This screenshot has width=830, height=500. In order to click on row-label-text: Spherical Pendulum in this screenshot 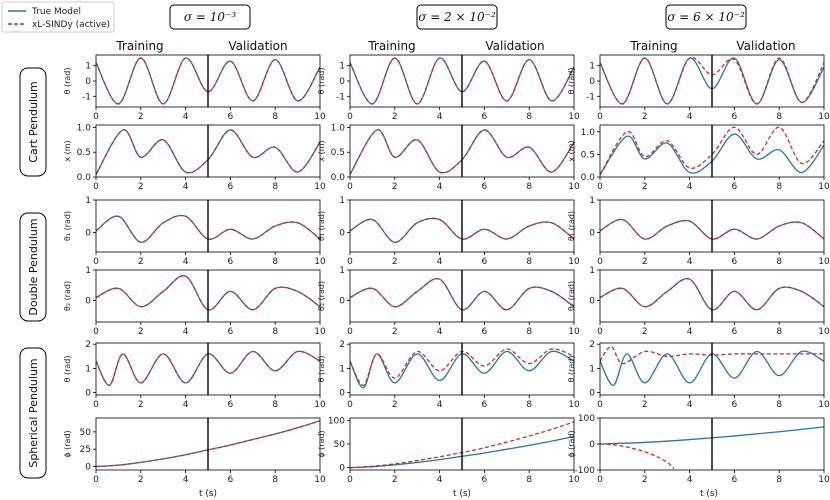, I will do `click(33, 412)`.